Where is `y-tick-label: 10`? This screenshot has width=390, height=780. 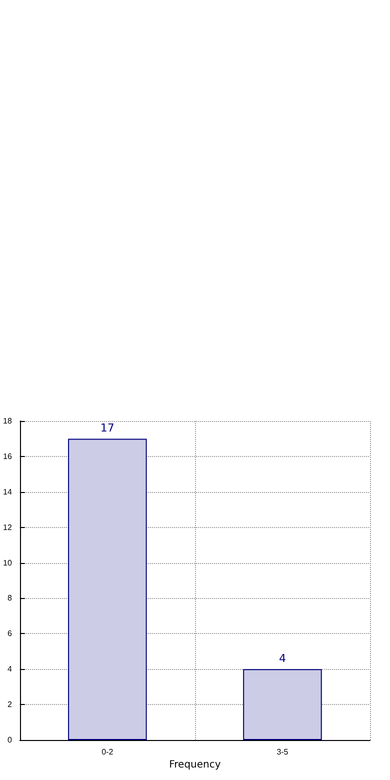
y-tick-label: 10 is located at coordinates (7, 563).